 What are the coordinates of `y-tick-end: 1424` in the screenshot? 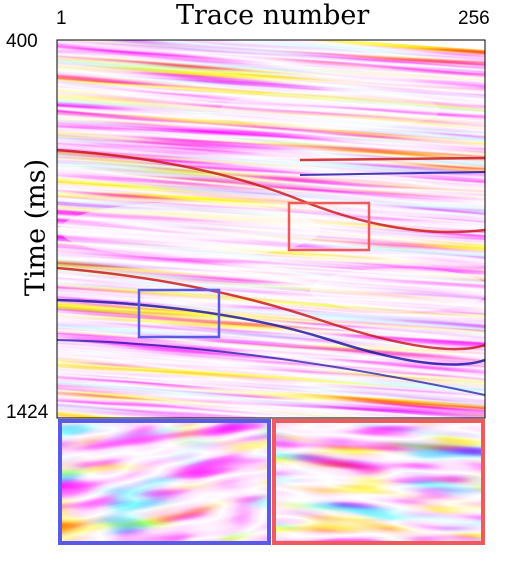 It's located at (27, 412).